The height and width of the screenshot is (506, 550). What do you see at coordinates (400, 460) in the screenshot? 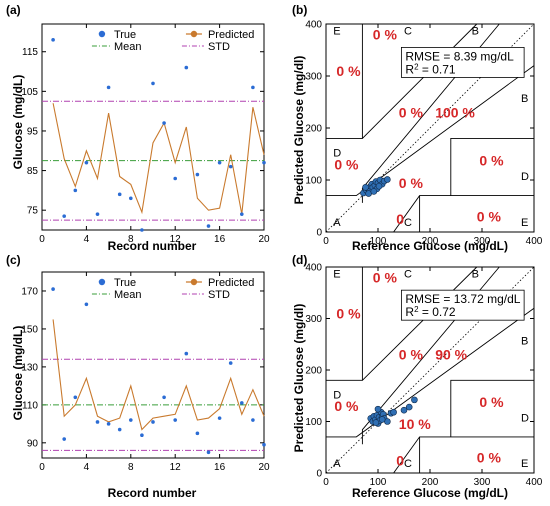
I see `panel-d-pct-zone-c-bottom: 0` at bounding box center [400, 460].